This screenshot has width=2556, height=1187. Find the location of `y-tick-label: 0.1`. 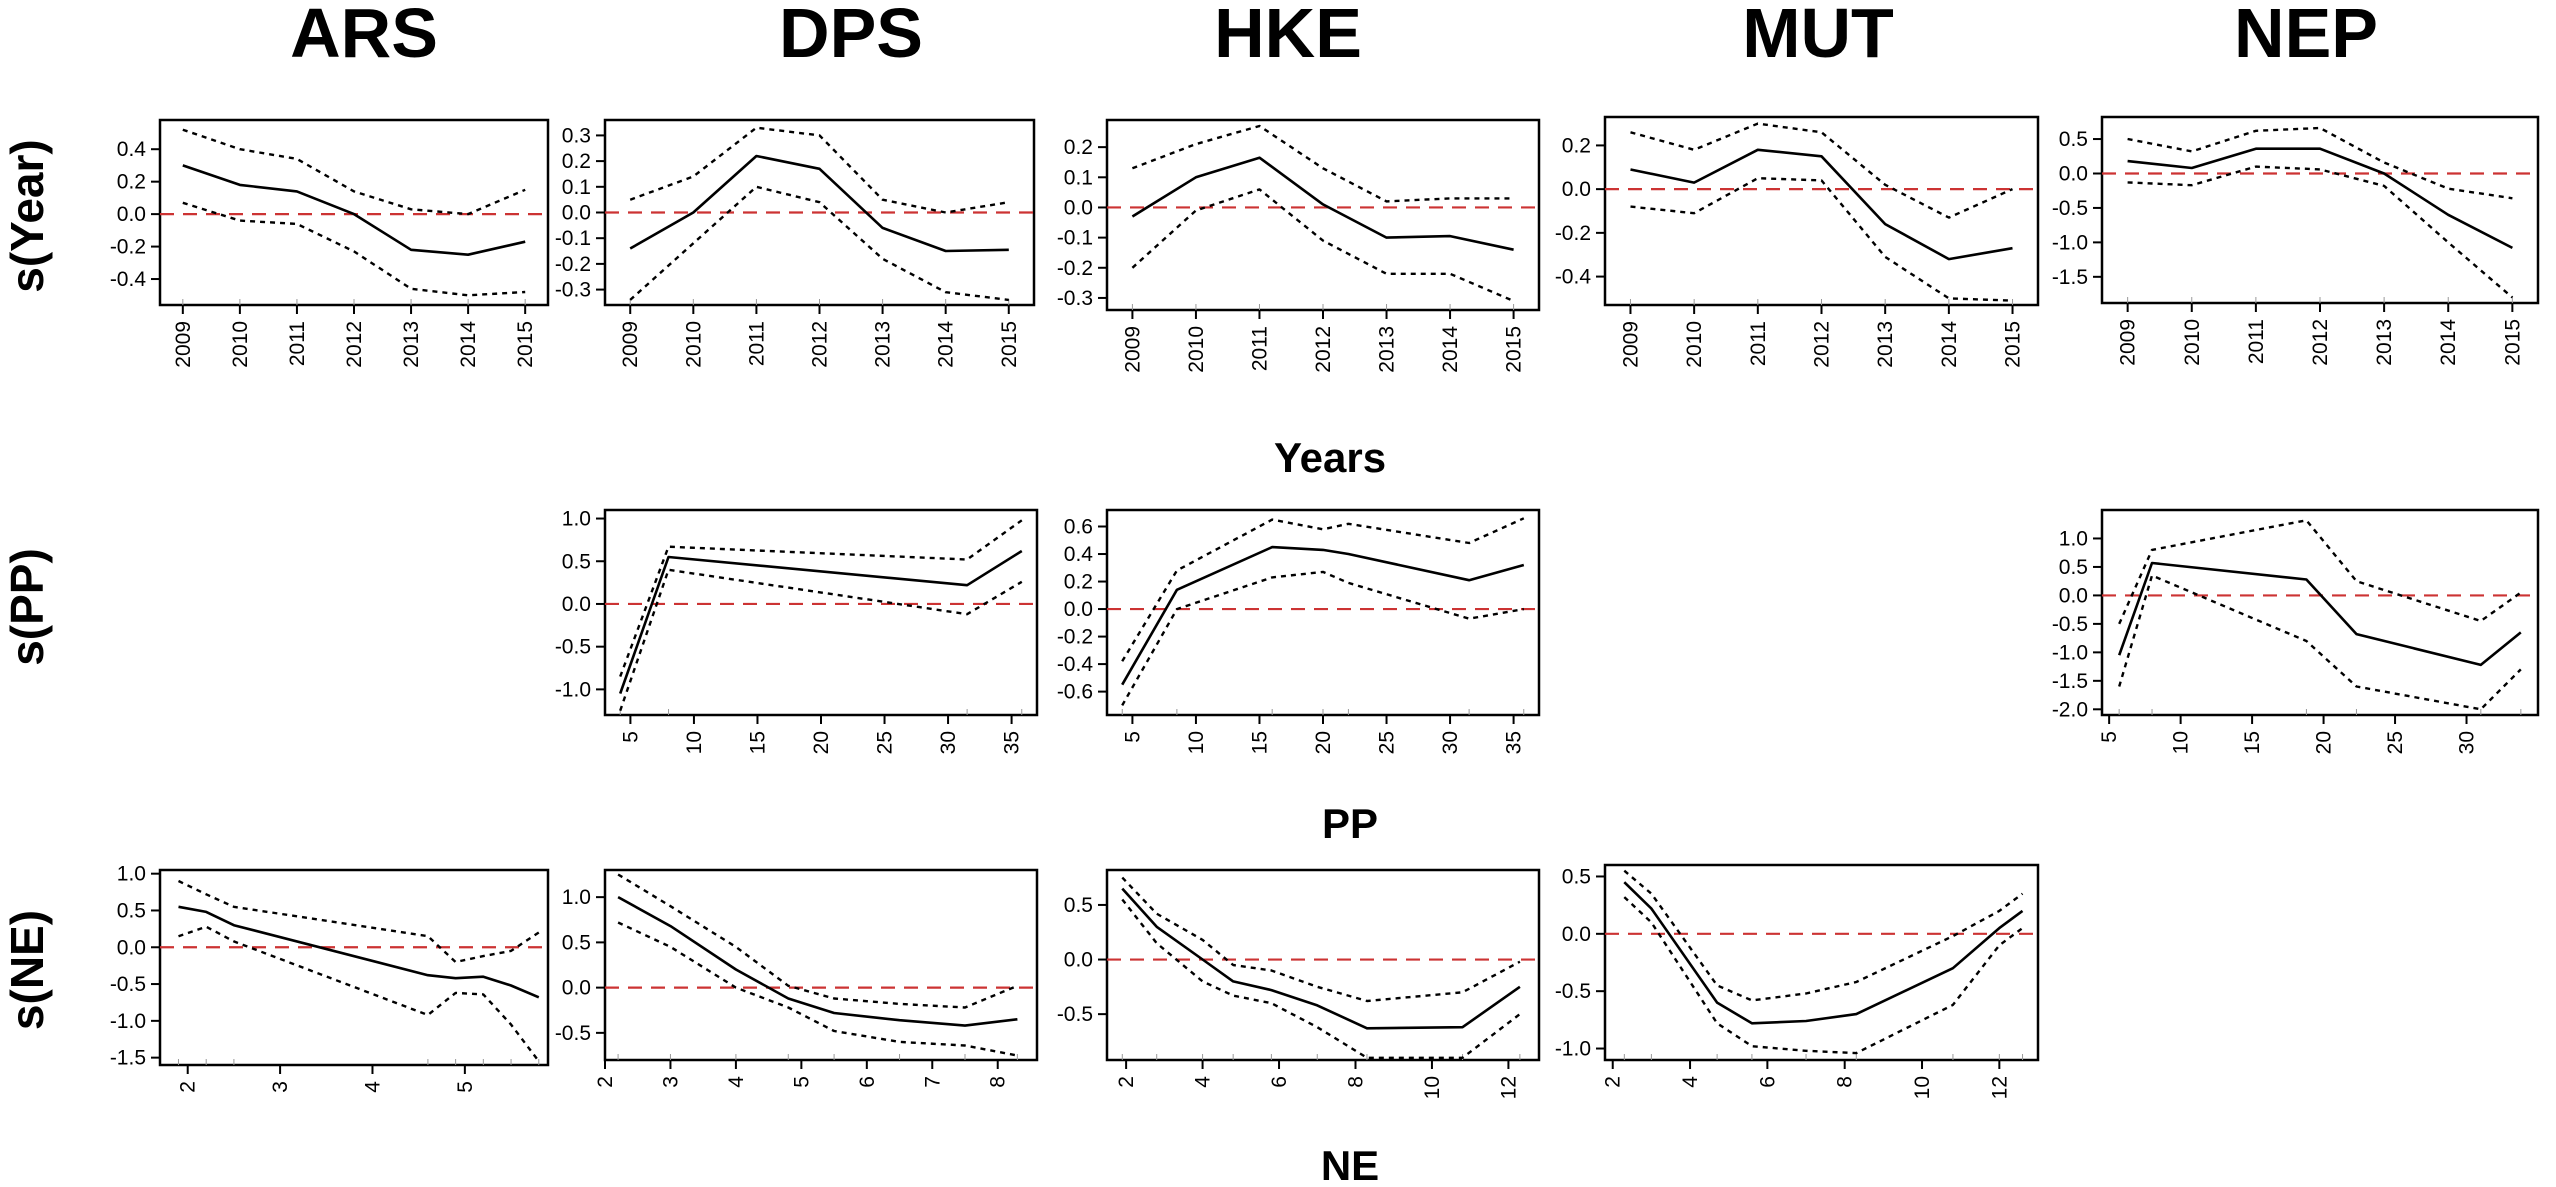

y-tick-label: 0.1 is located at coordinates (576, 187).